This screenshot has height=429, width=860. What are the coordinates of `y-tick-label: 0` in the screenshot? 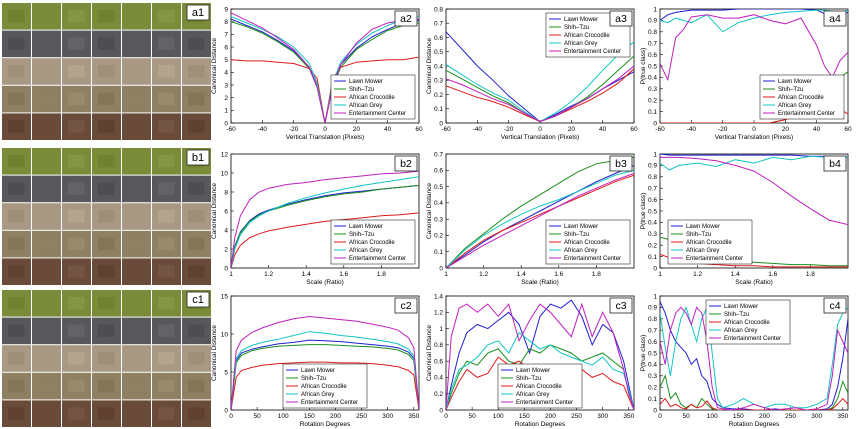 It's located at (441, 410).